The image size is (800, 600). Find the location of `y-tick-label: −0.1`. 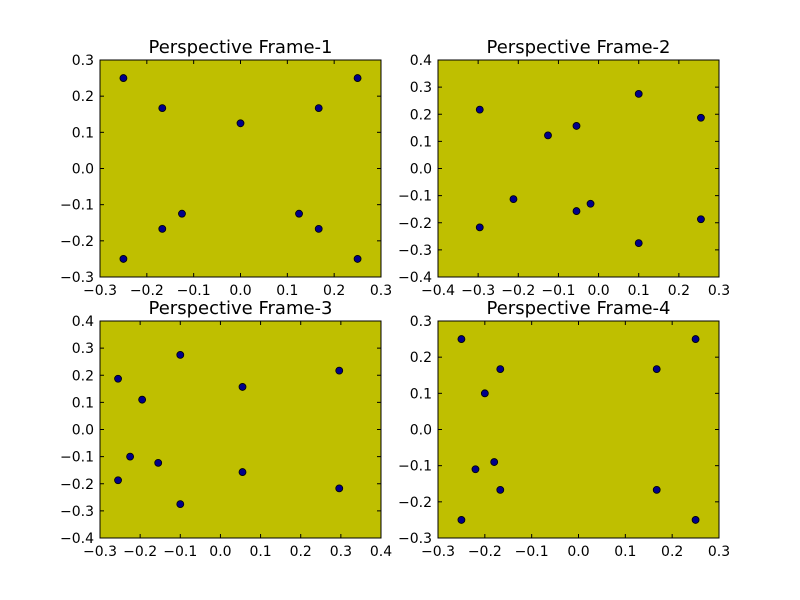

y-tick-label: −0.1 is located at coordinates (77, 206).